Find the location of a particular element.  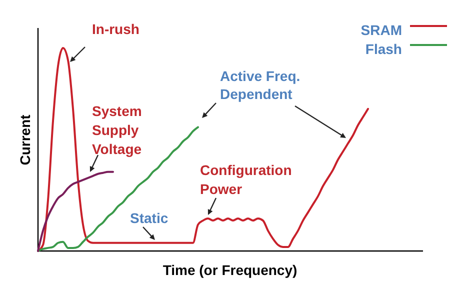

legend-label: SRAM is located at coordinates (381, 30).